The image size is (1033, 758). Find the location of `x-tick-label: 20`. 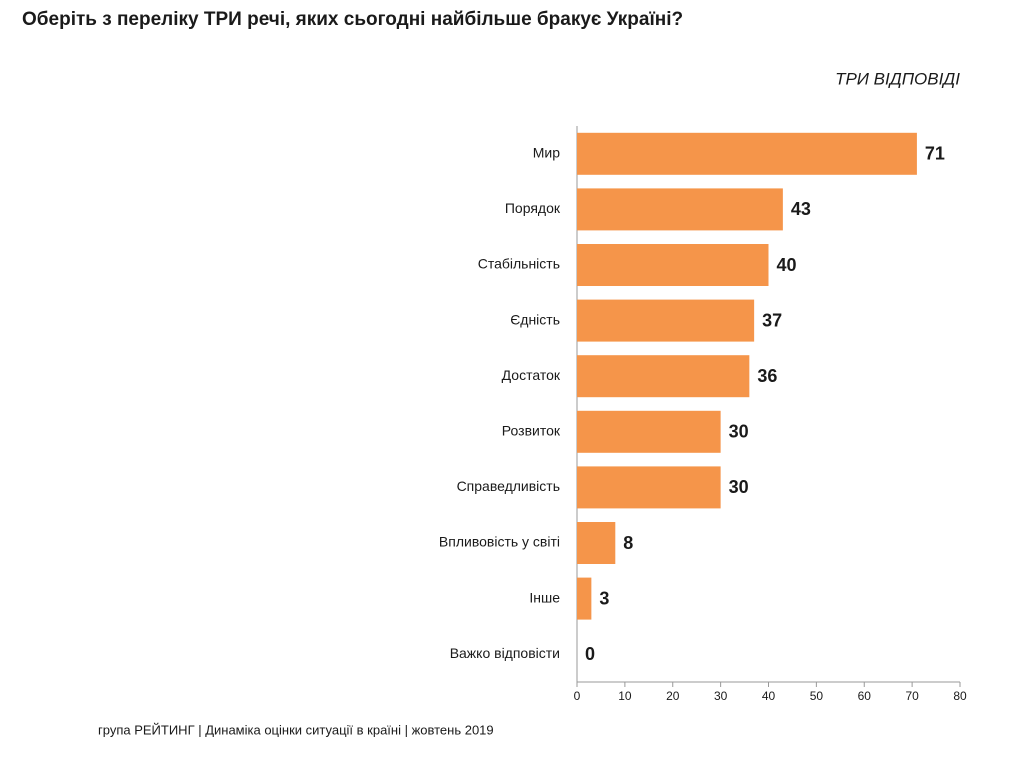

x-tick-label: 20 is located at coordinates (673, 696).